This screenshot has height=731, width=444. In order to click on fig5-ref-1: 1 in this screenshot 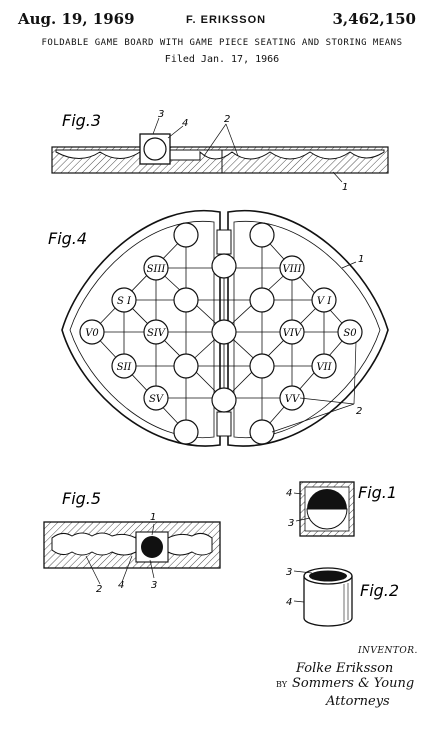, I will do `click(153, 517)`.